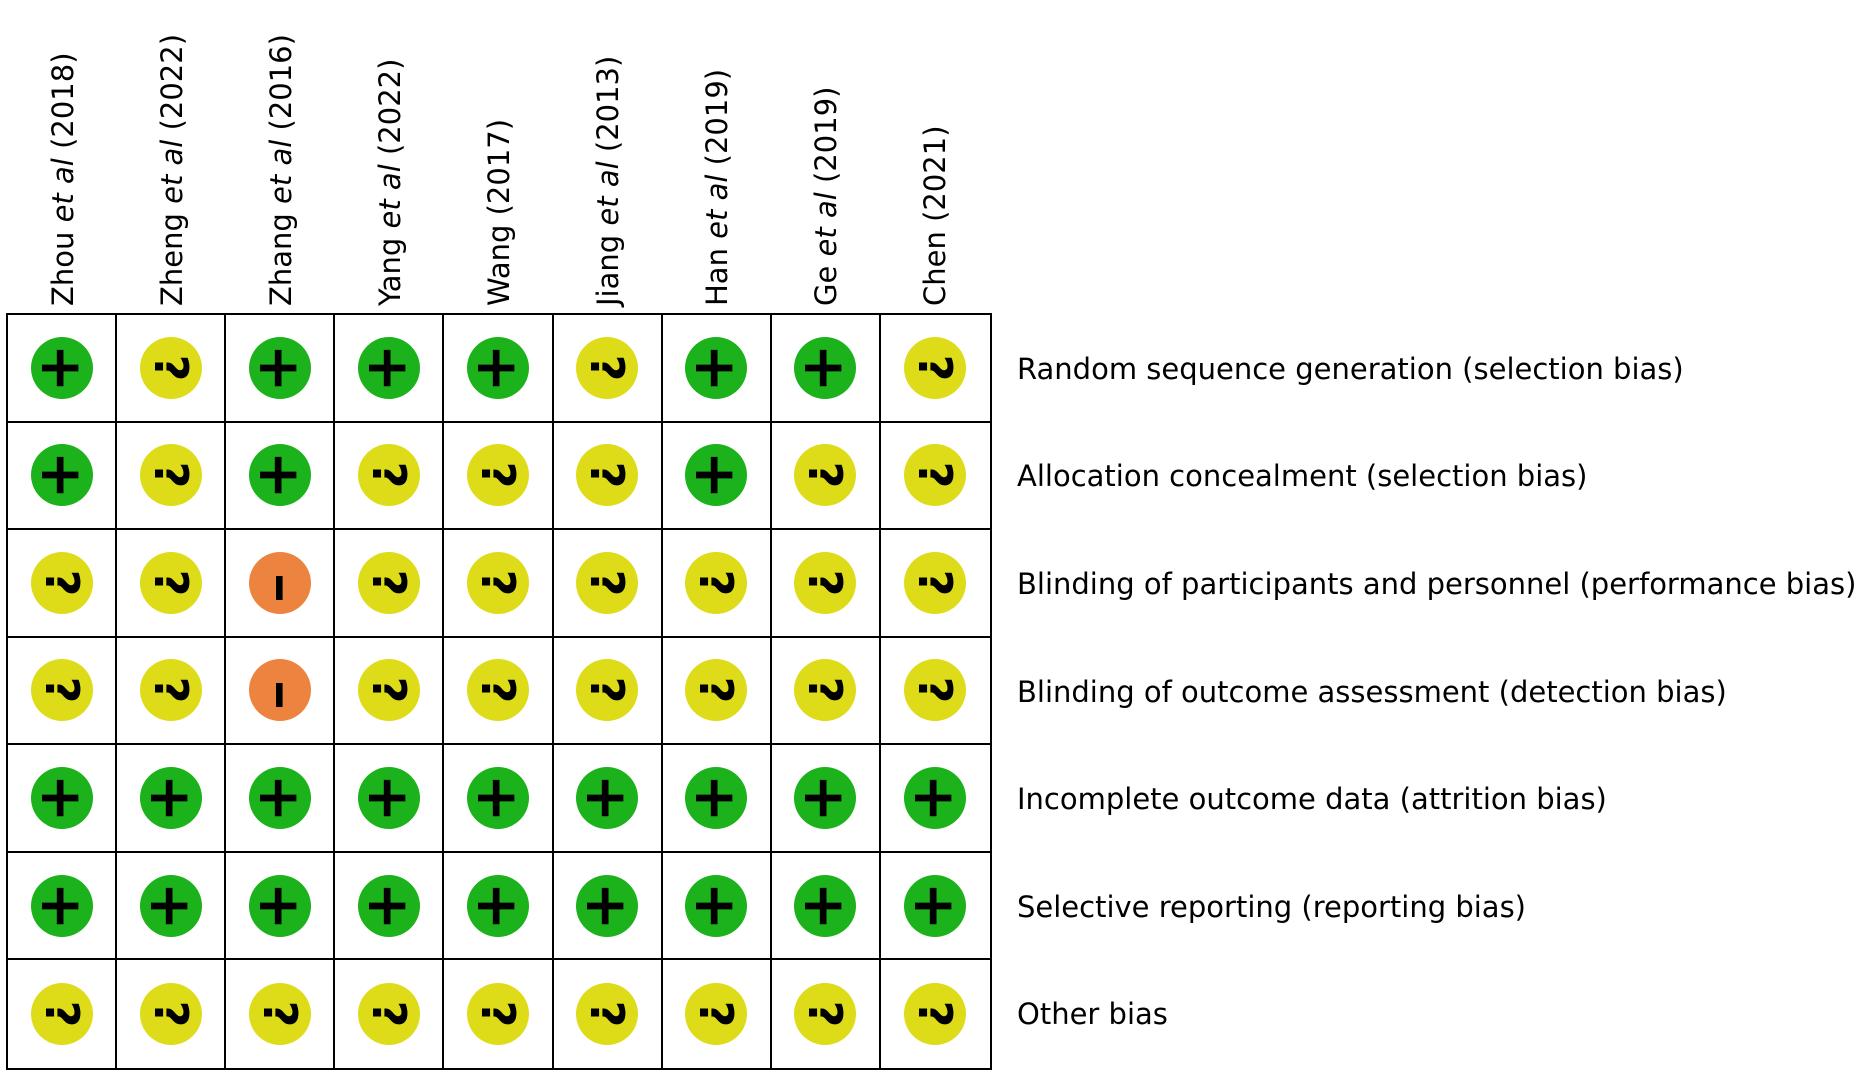  What do you see at coordinates (935, 173) in the screenshot?
I see `study-year: (2021)` at bounding box center [935, 173].